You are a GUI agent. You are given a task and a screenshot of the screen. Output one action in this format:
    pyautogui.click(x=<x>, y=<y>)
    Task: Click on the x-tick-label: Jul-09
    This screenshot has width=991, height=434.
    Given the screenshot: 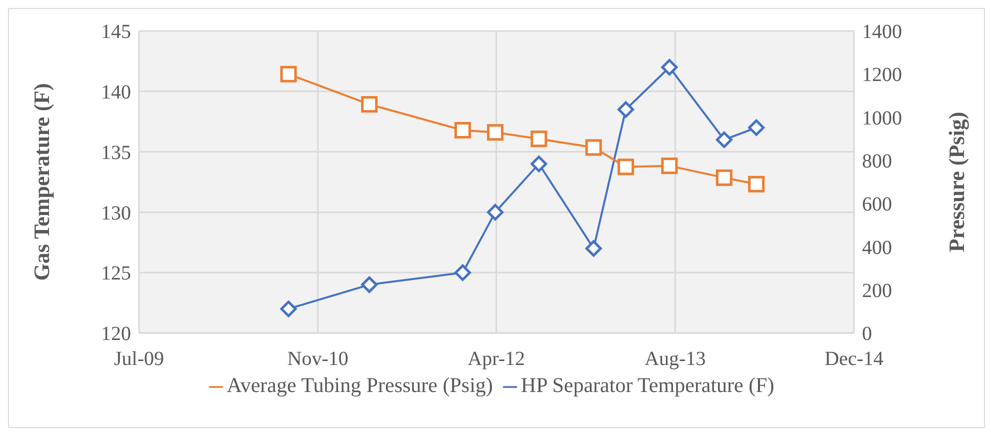 What is the action you would take?
    pyautogui.click(x=139, y=359)
    